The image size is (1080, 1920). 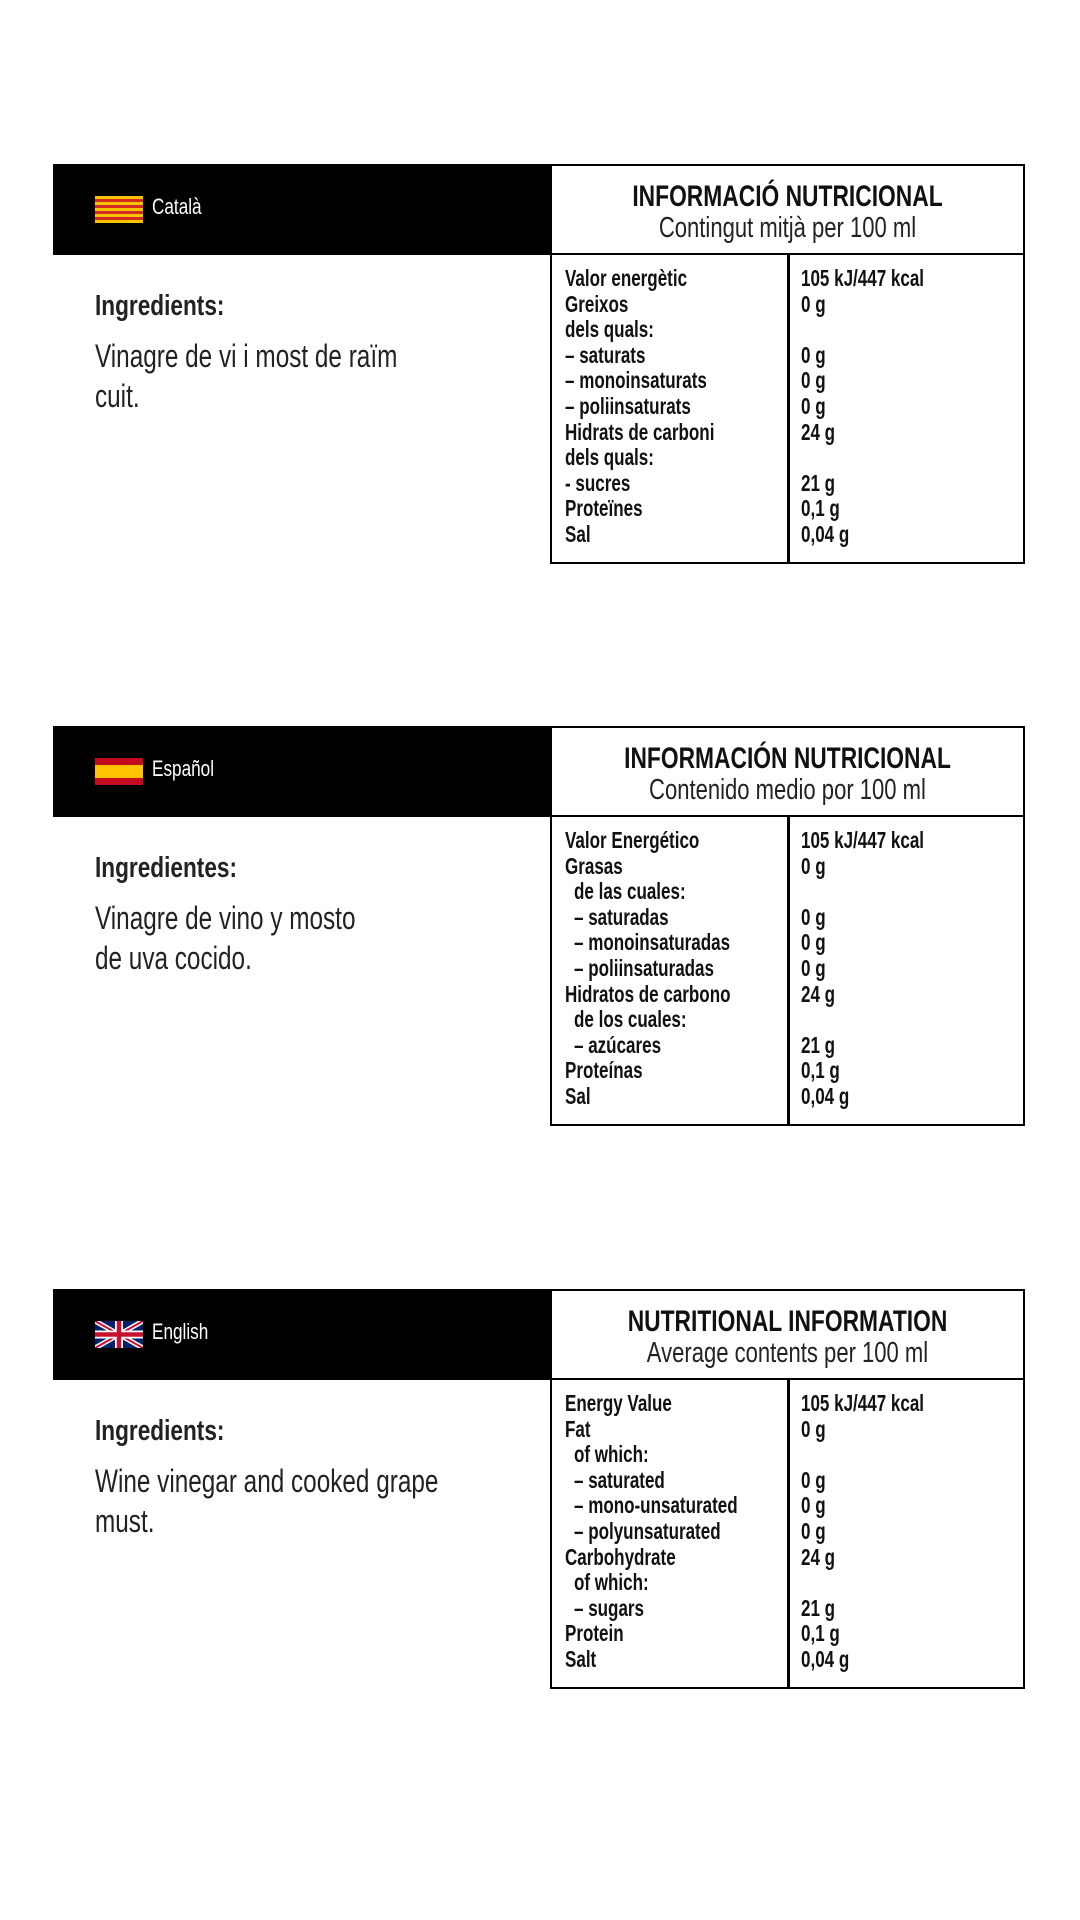 I want to click on nutrition-row: Proteïnes 0,1 g, so click(x=794, y=509).